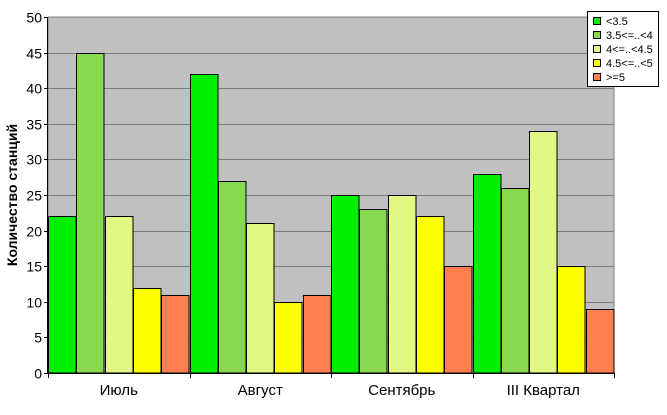 The image size is (667, 415). I want to click on x-category-label: Август, so click(260, 390).